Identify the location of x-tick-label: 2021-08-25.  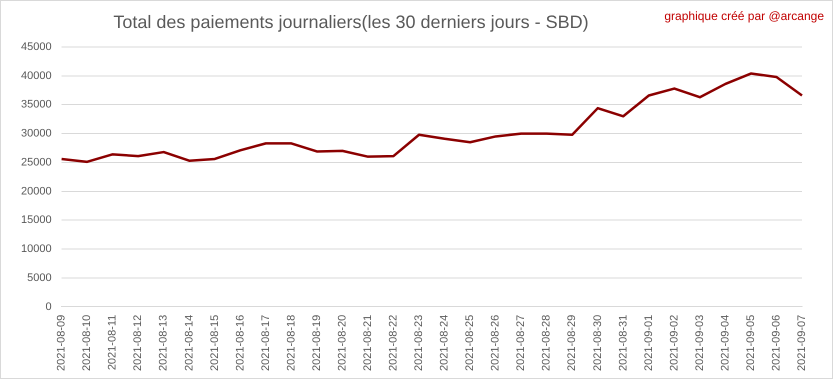
(470, 343).